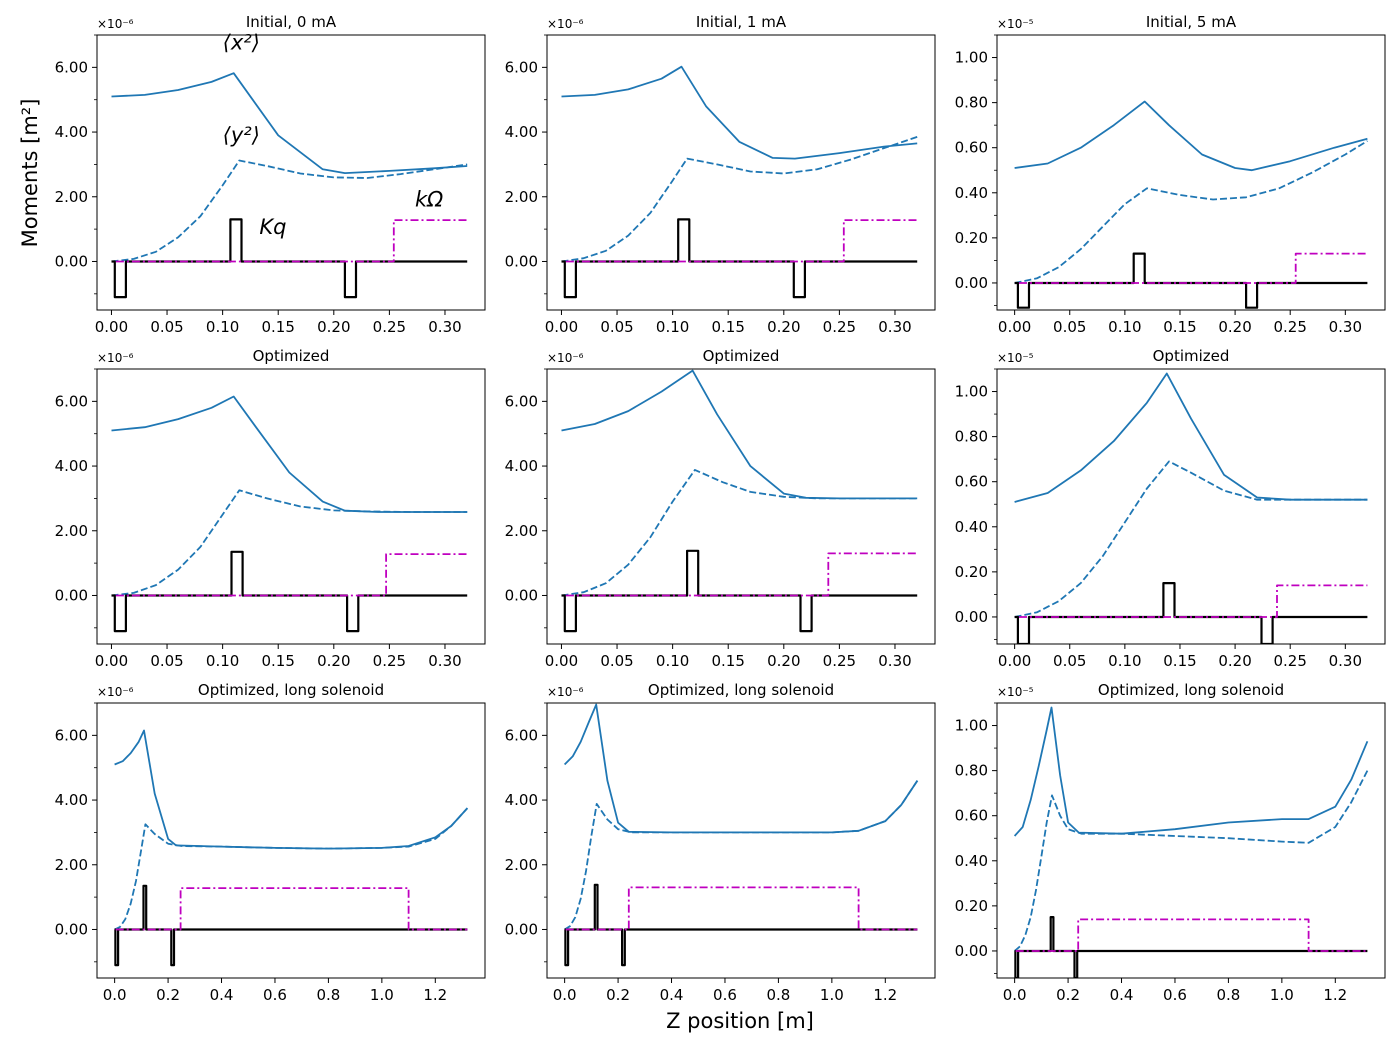 The height and width of the screenshot is (1050, 1400). What do you see at coordinates (241, 135) in the screenshot?
I see `annotation-y2: ⟨y²⟩` at bounding box center [241, 135].